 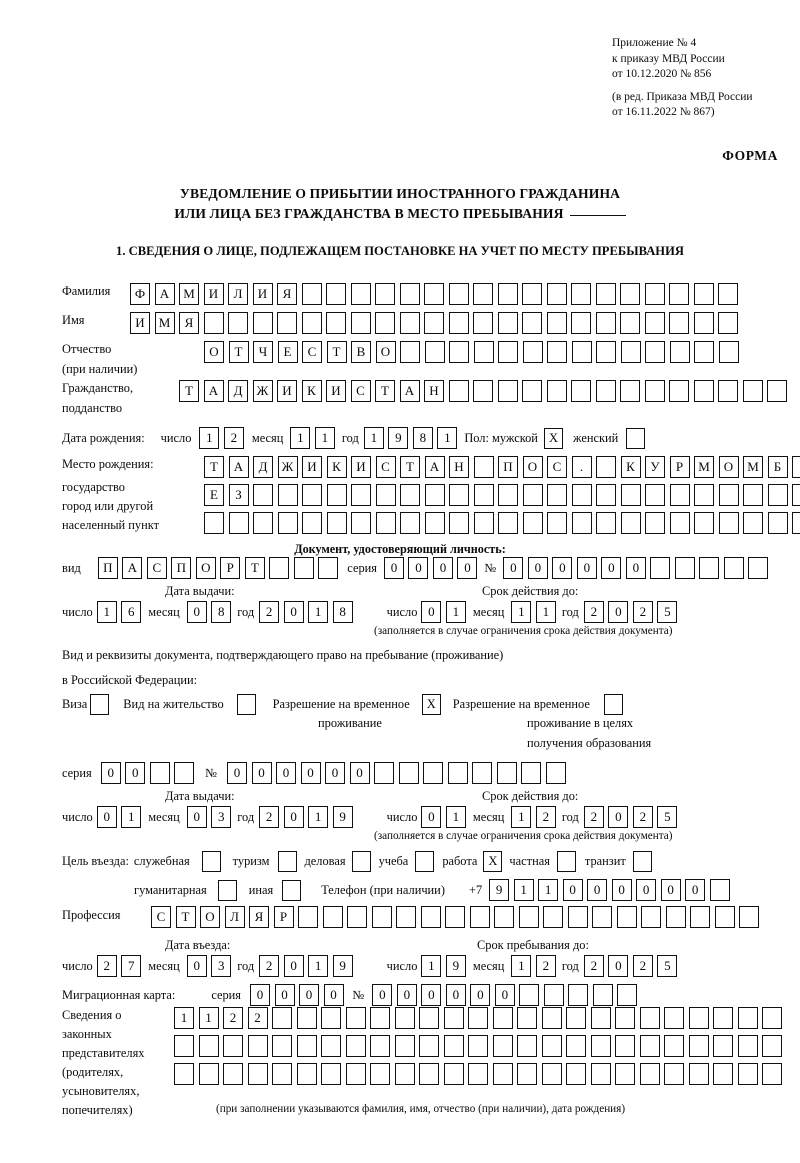 What do you see at coordinates (342, 612) in the screenshot?
I see `char-box: 8` at bounding box center [342, 612].